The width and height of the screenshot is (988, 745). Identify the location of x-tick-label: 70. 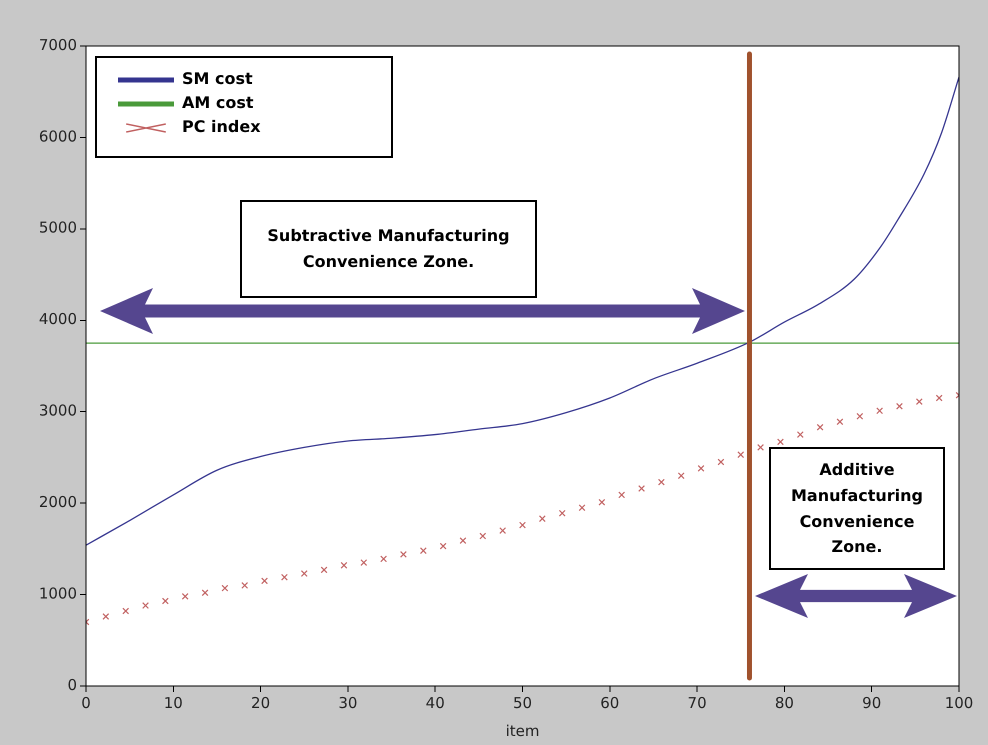
(697, 703).